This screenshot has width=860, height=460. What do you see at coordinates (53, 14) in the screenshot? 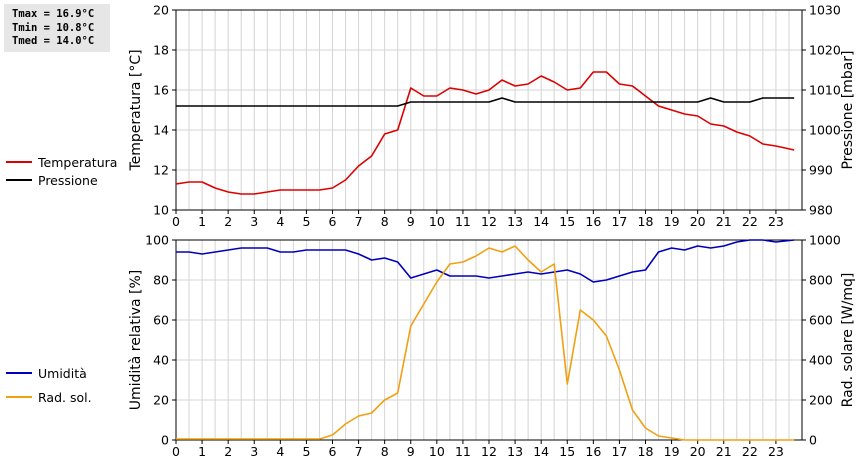
I see `tmax-text: Tmax = 16.9°C` at bounding box center [53, 14].